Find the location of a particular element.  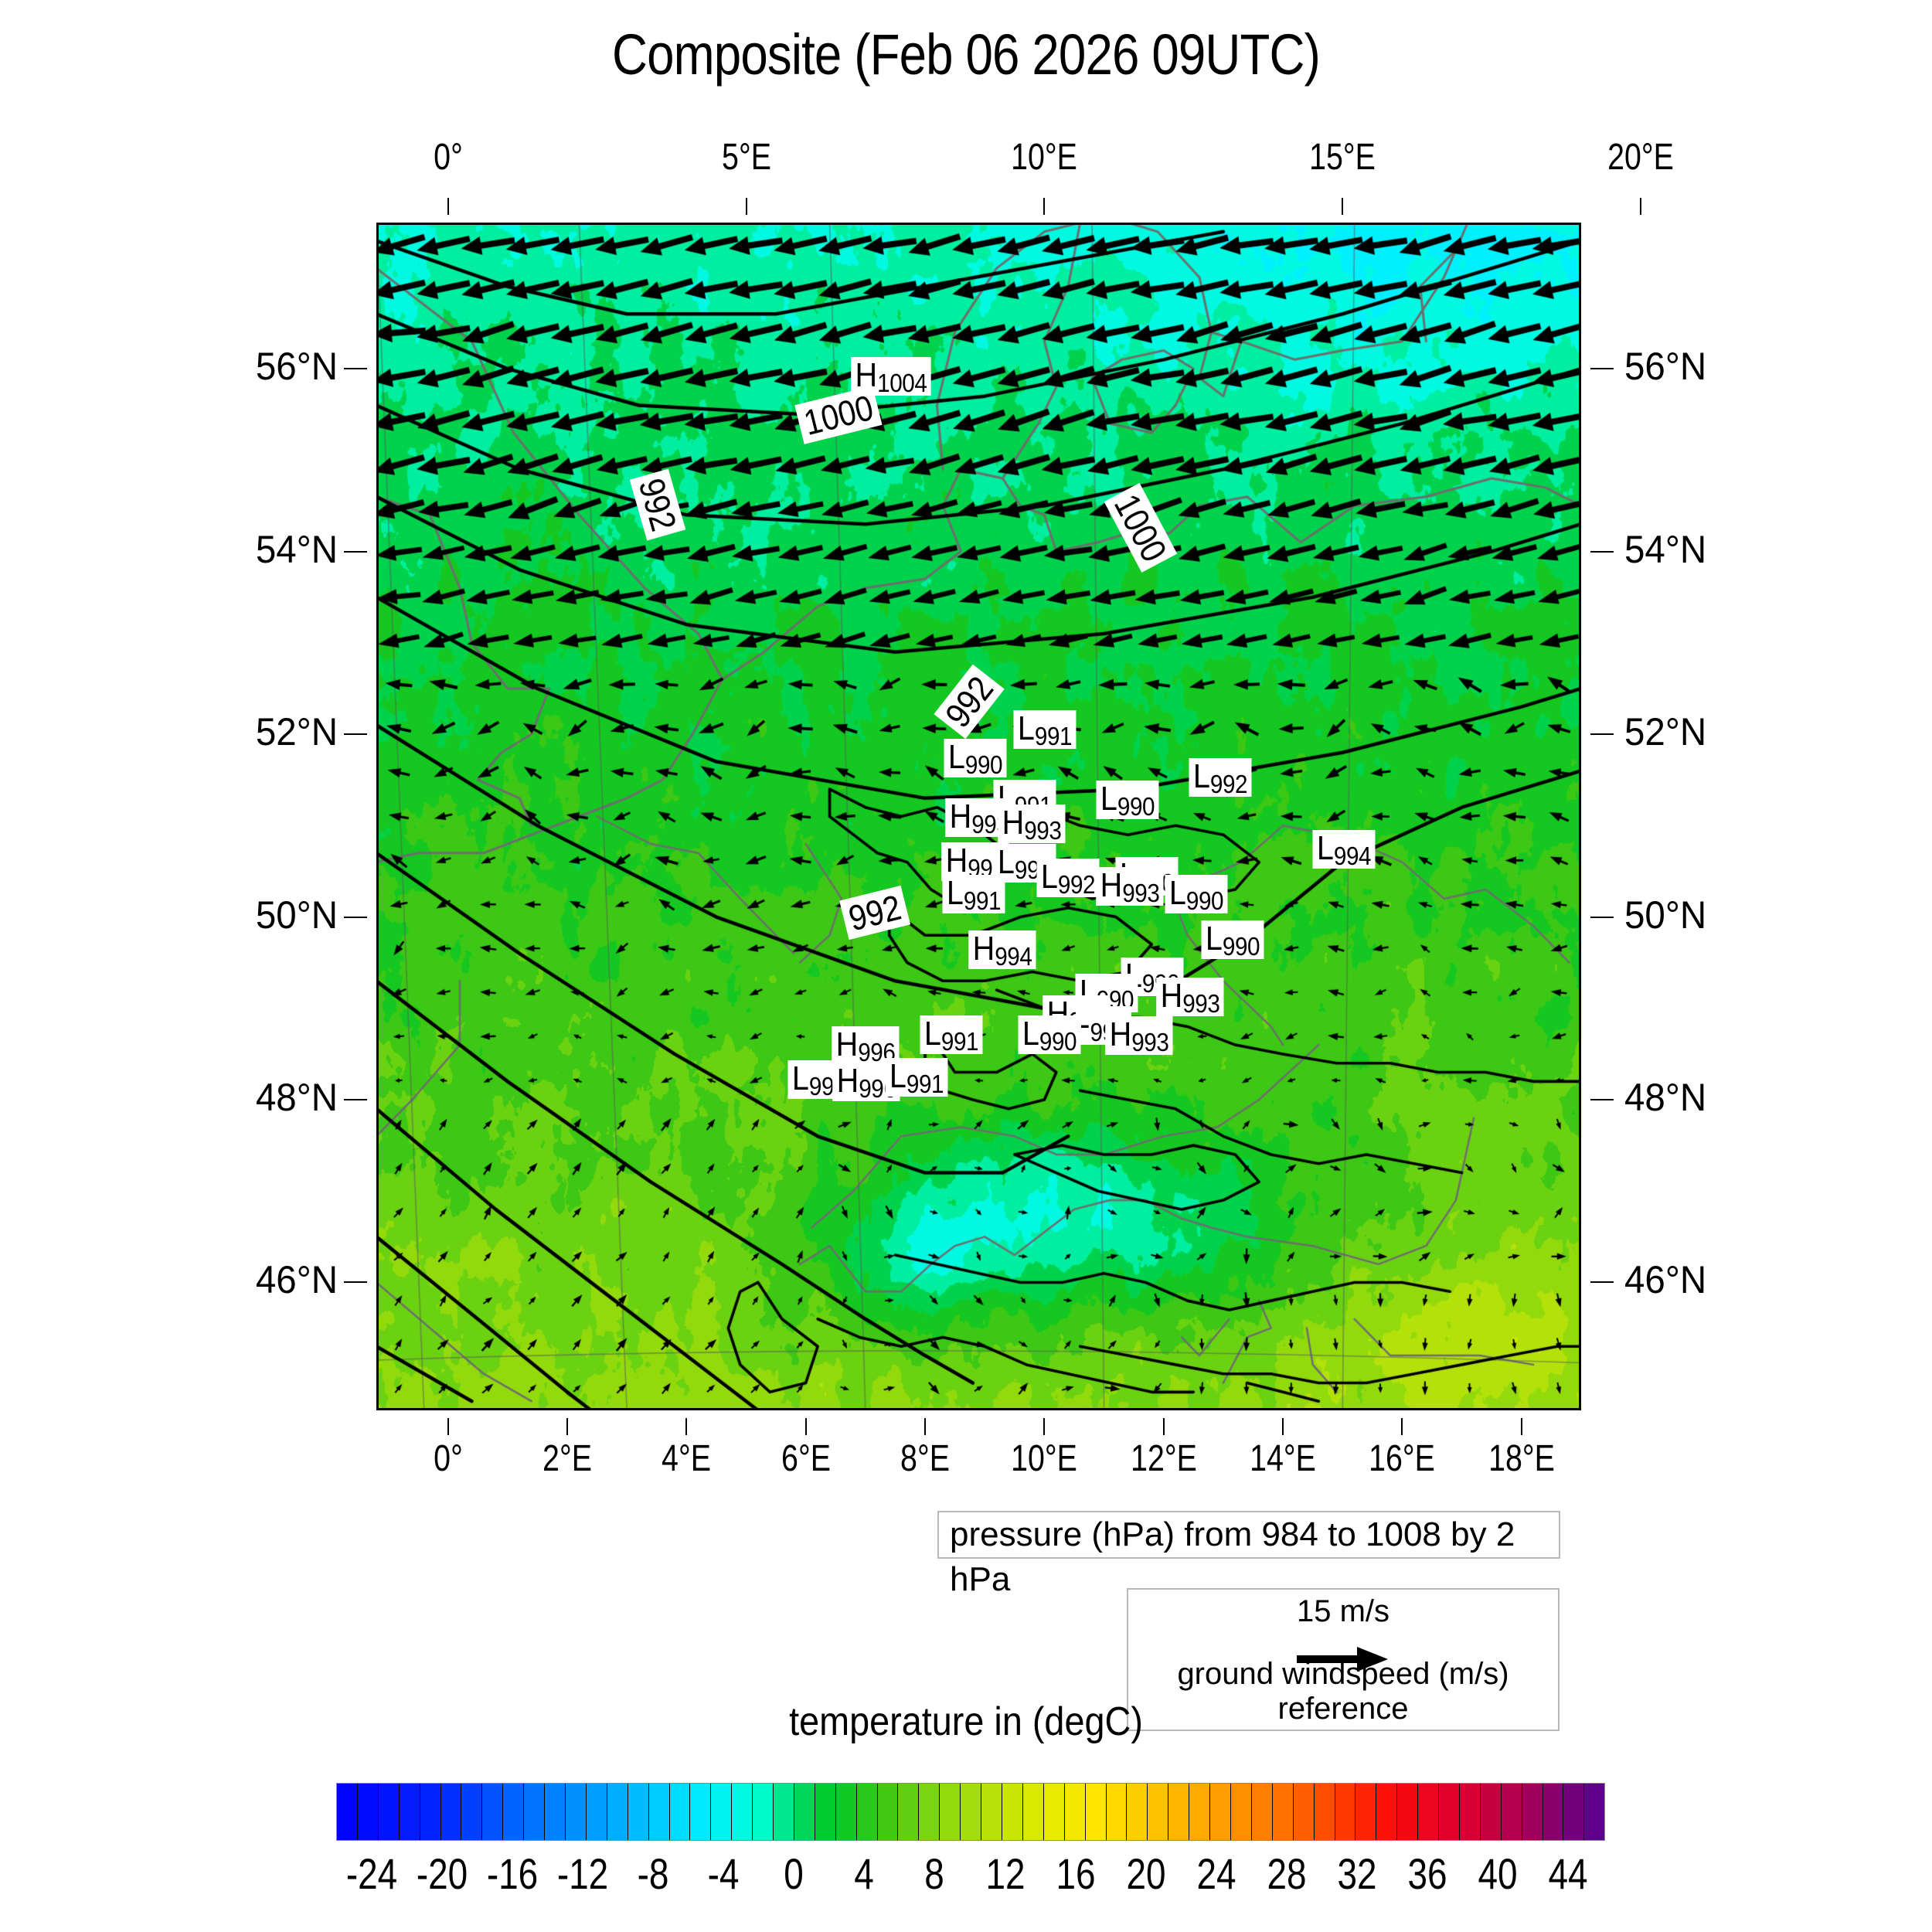

axis-label-right: 50°N is located at coordinates (1666, 915).